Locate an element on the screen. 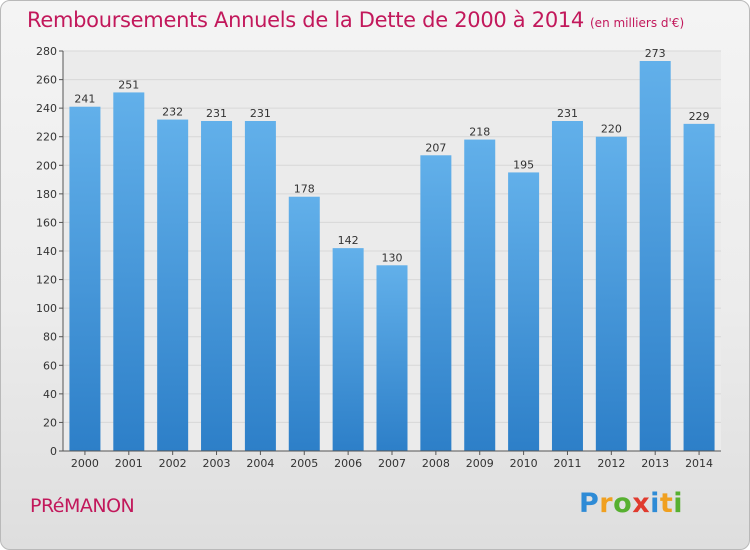  x-tick-label: 2014 is located at coordinates (699, 463).